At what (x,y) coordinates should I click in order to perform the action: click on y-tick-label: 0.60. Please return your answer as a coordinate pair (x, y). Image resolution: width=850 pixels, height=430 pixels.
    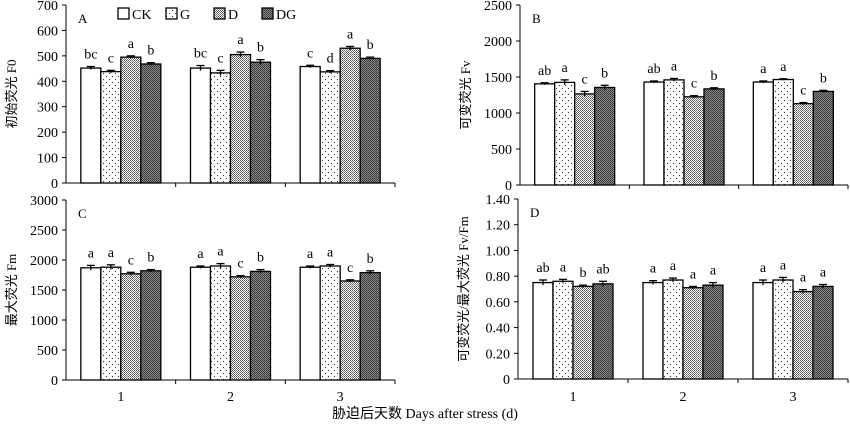
    Looking at the image, I should click on (498, 303).